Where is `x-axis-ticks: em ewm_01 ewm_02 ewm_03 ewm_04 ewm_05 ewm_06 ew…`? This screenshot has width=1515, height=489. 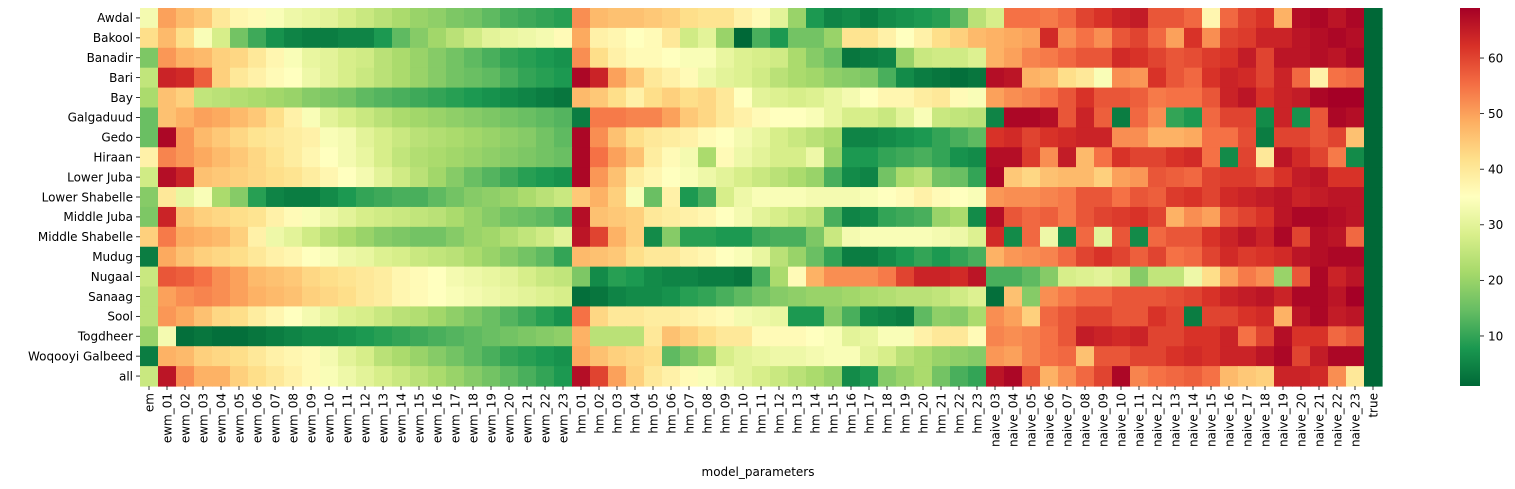
x-axis-ticks: em ewm_01 ewm_02 ewm_03 ewm_04 ewm_05 ewm_06 ew… is located at coordinates (761, 416).